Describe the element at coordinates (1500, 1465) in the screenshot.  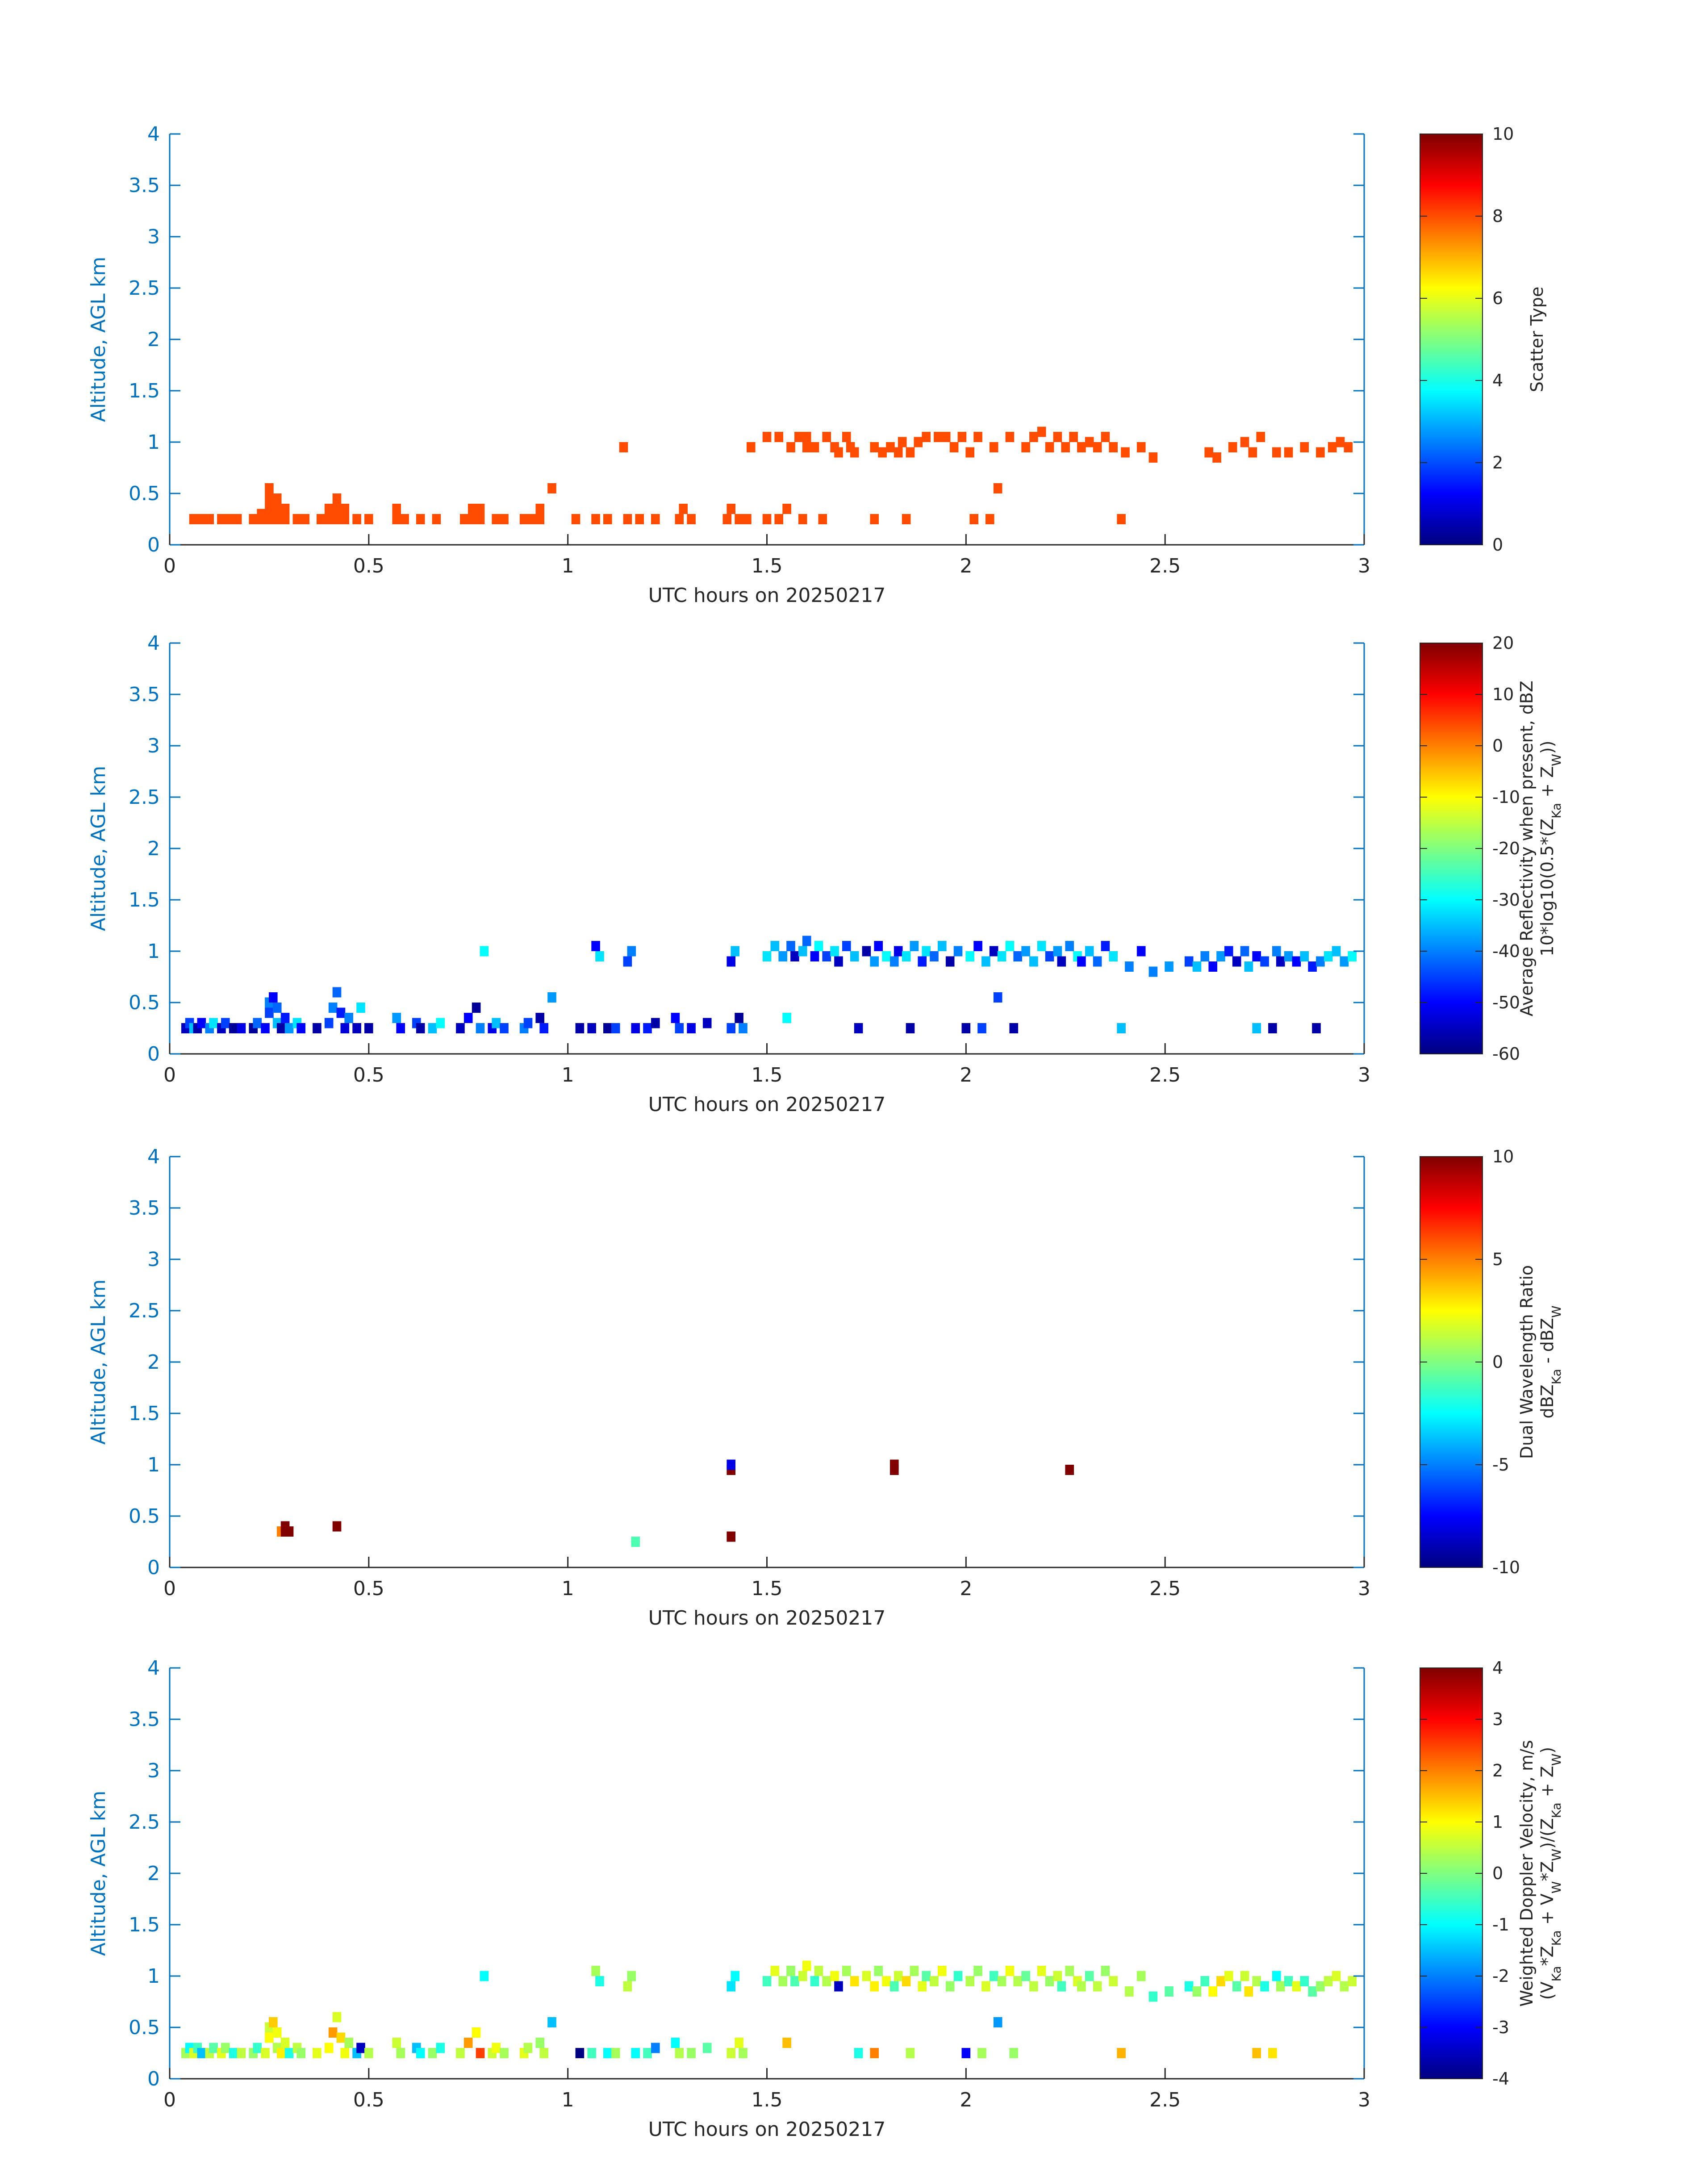
I see `colorbar-tick-label: -5` at that location.